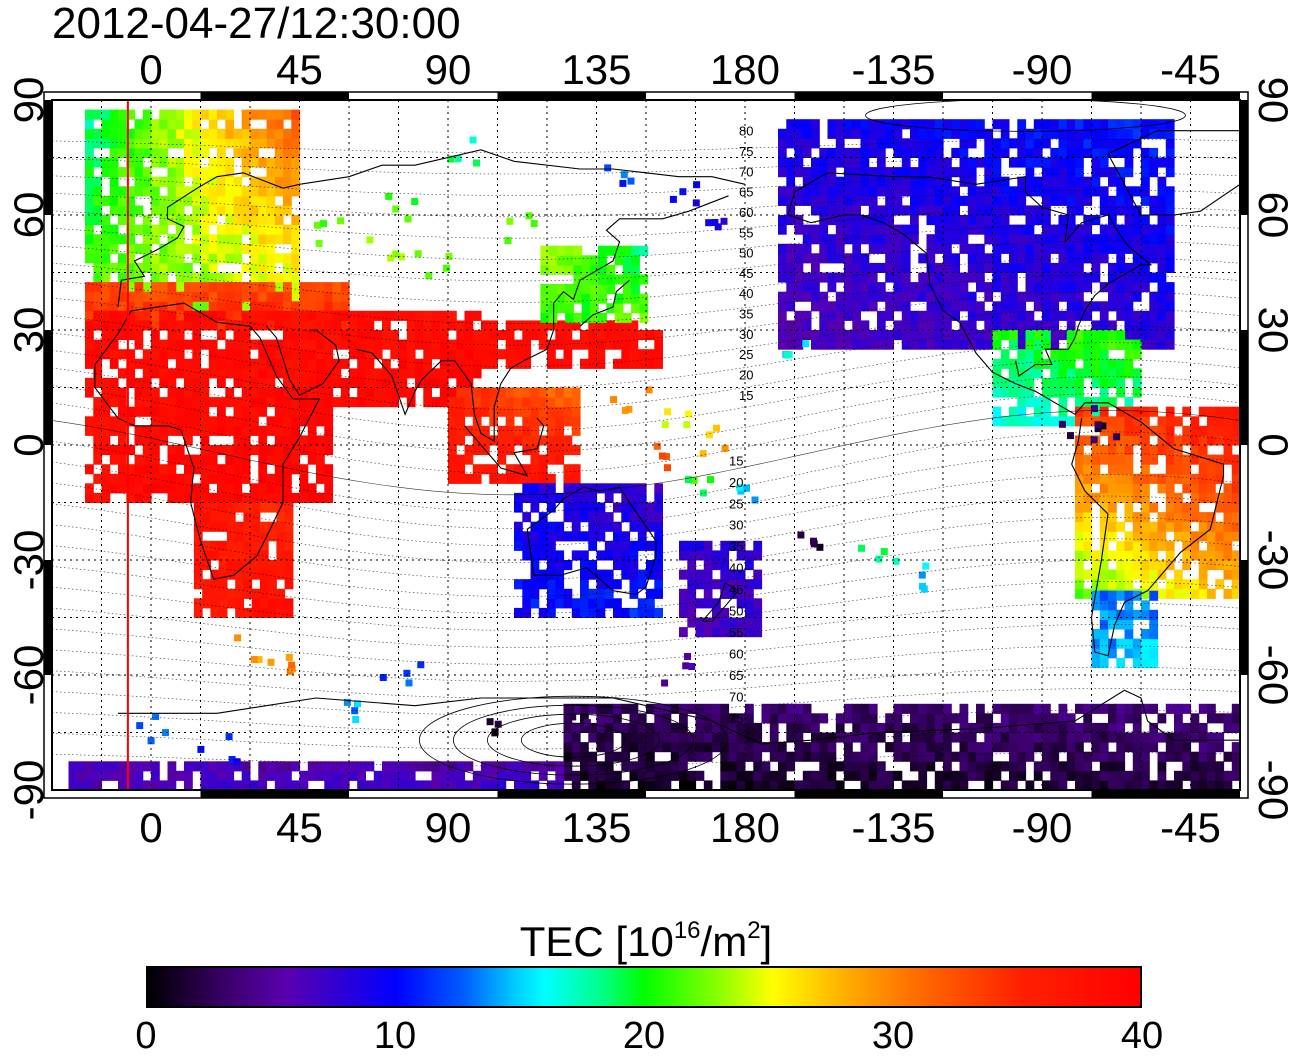 Image resolution: width=1292 pixels, height=1057 pixels. What do you see at coordinates (594, 284) in the screenshot?
I see `tec-region-japan-korea` at bounding box center [594, 284].